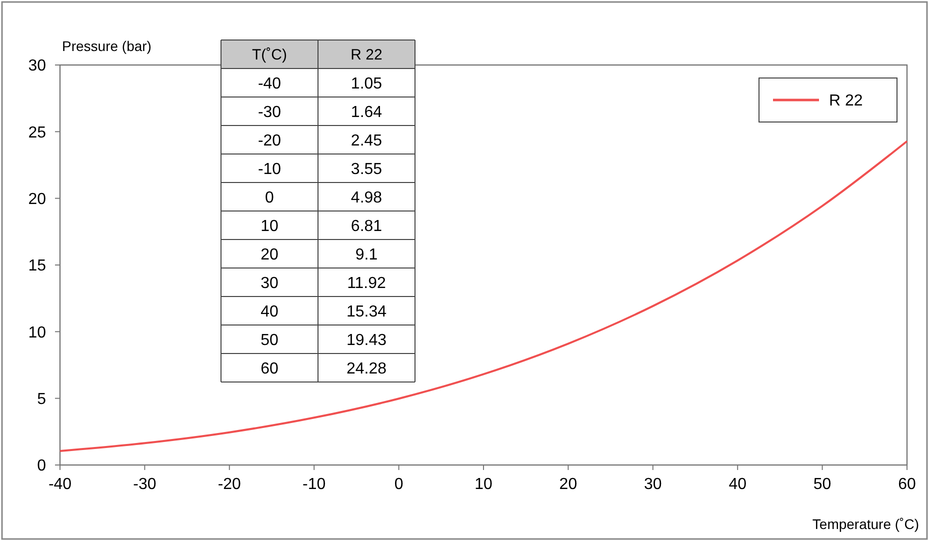 The height and width of the screenshot is (541, 929). Describe the element at coordinates (865, 524) in the screenshot. I see `x-axis-title: Temperature (˚C)` at that location.